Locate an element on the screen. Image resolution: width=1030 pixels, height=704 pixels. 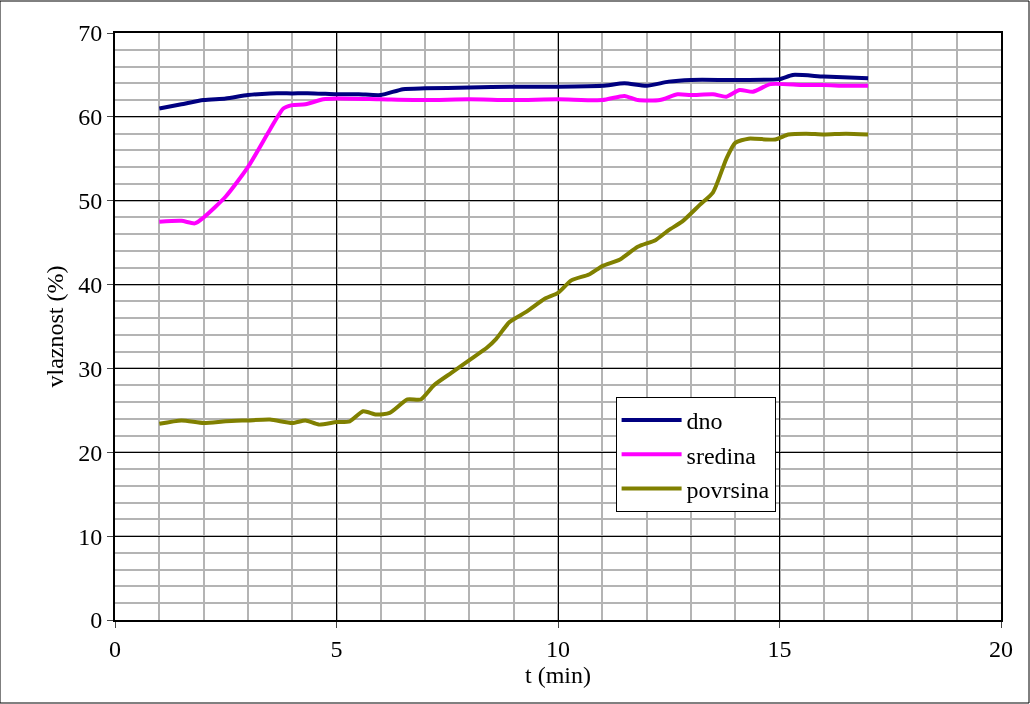
y-tick-label: 20 is located at coordinates (90, 452).